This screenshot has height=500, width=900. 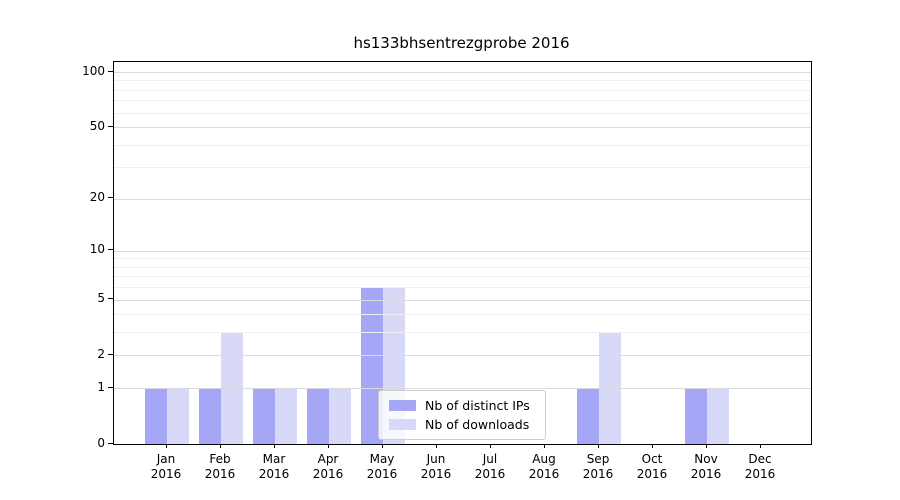 I want to click on y-tick-label-20: 20, so click(x=97, y=197).